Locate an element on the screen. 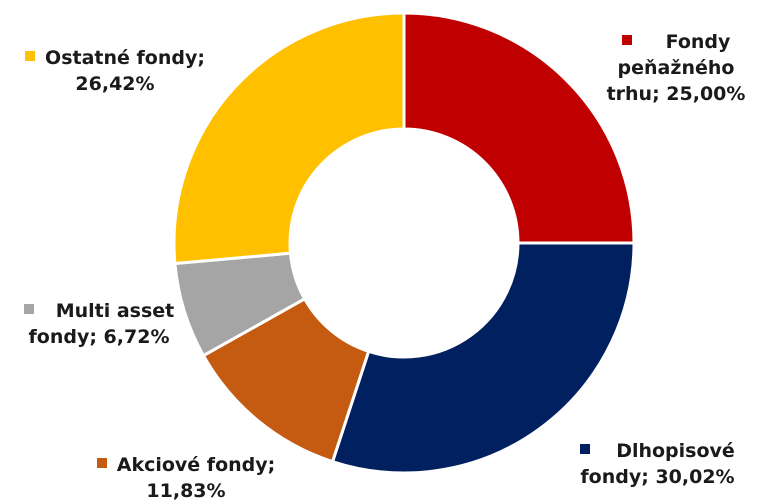 Image resolution: width=769 pixels, height=504 pixels. label-other: Ostatné fondy; 26,42% is located at coordinates (115, 71).